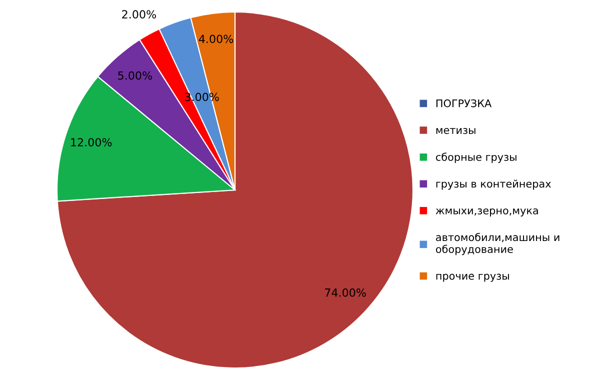 The image size is (608, 381). What do you see at coordinates (493, 185) in the screenshot?
I see `legend-label: грузы в контейнерах` at bounding box center [493, 185].